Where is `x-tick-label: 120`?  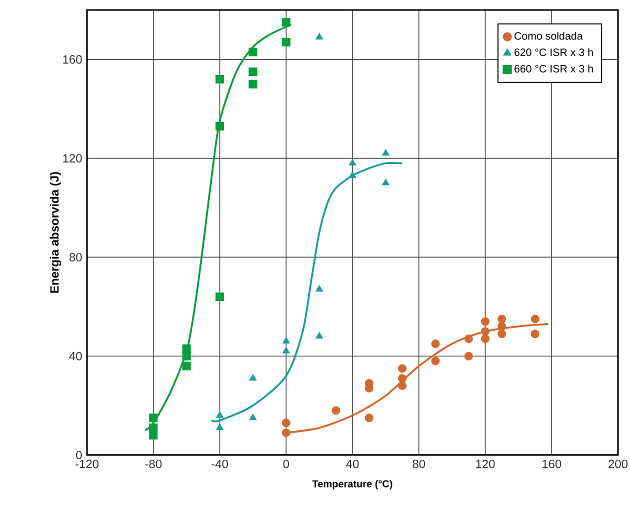
x-tick-label: 120 is located at coordinates (485, 464).